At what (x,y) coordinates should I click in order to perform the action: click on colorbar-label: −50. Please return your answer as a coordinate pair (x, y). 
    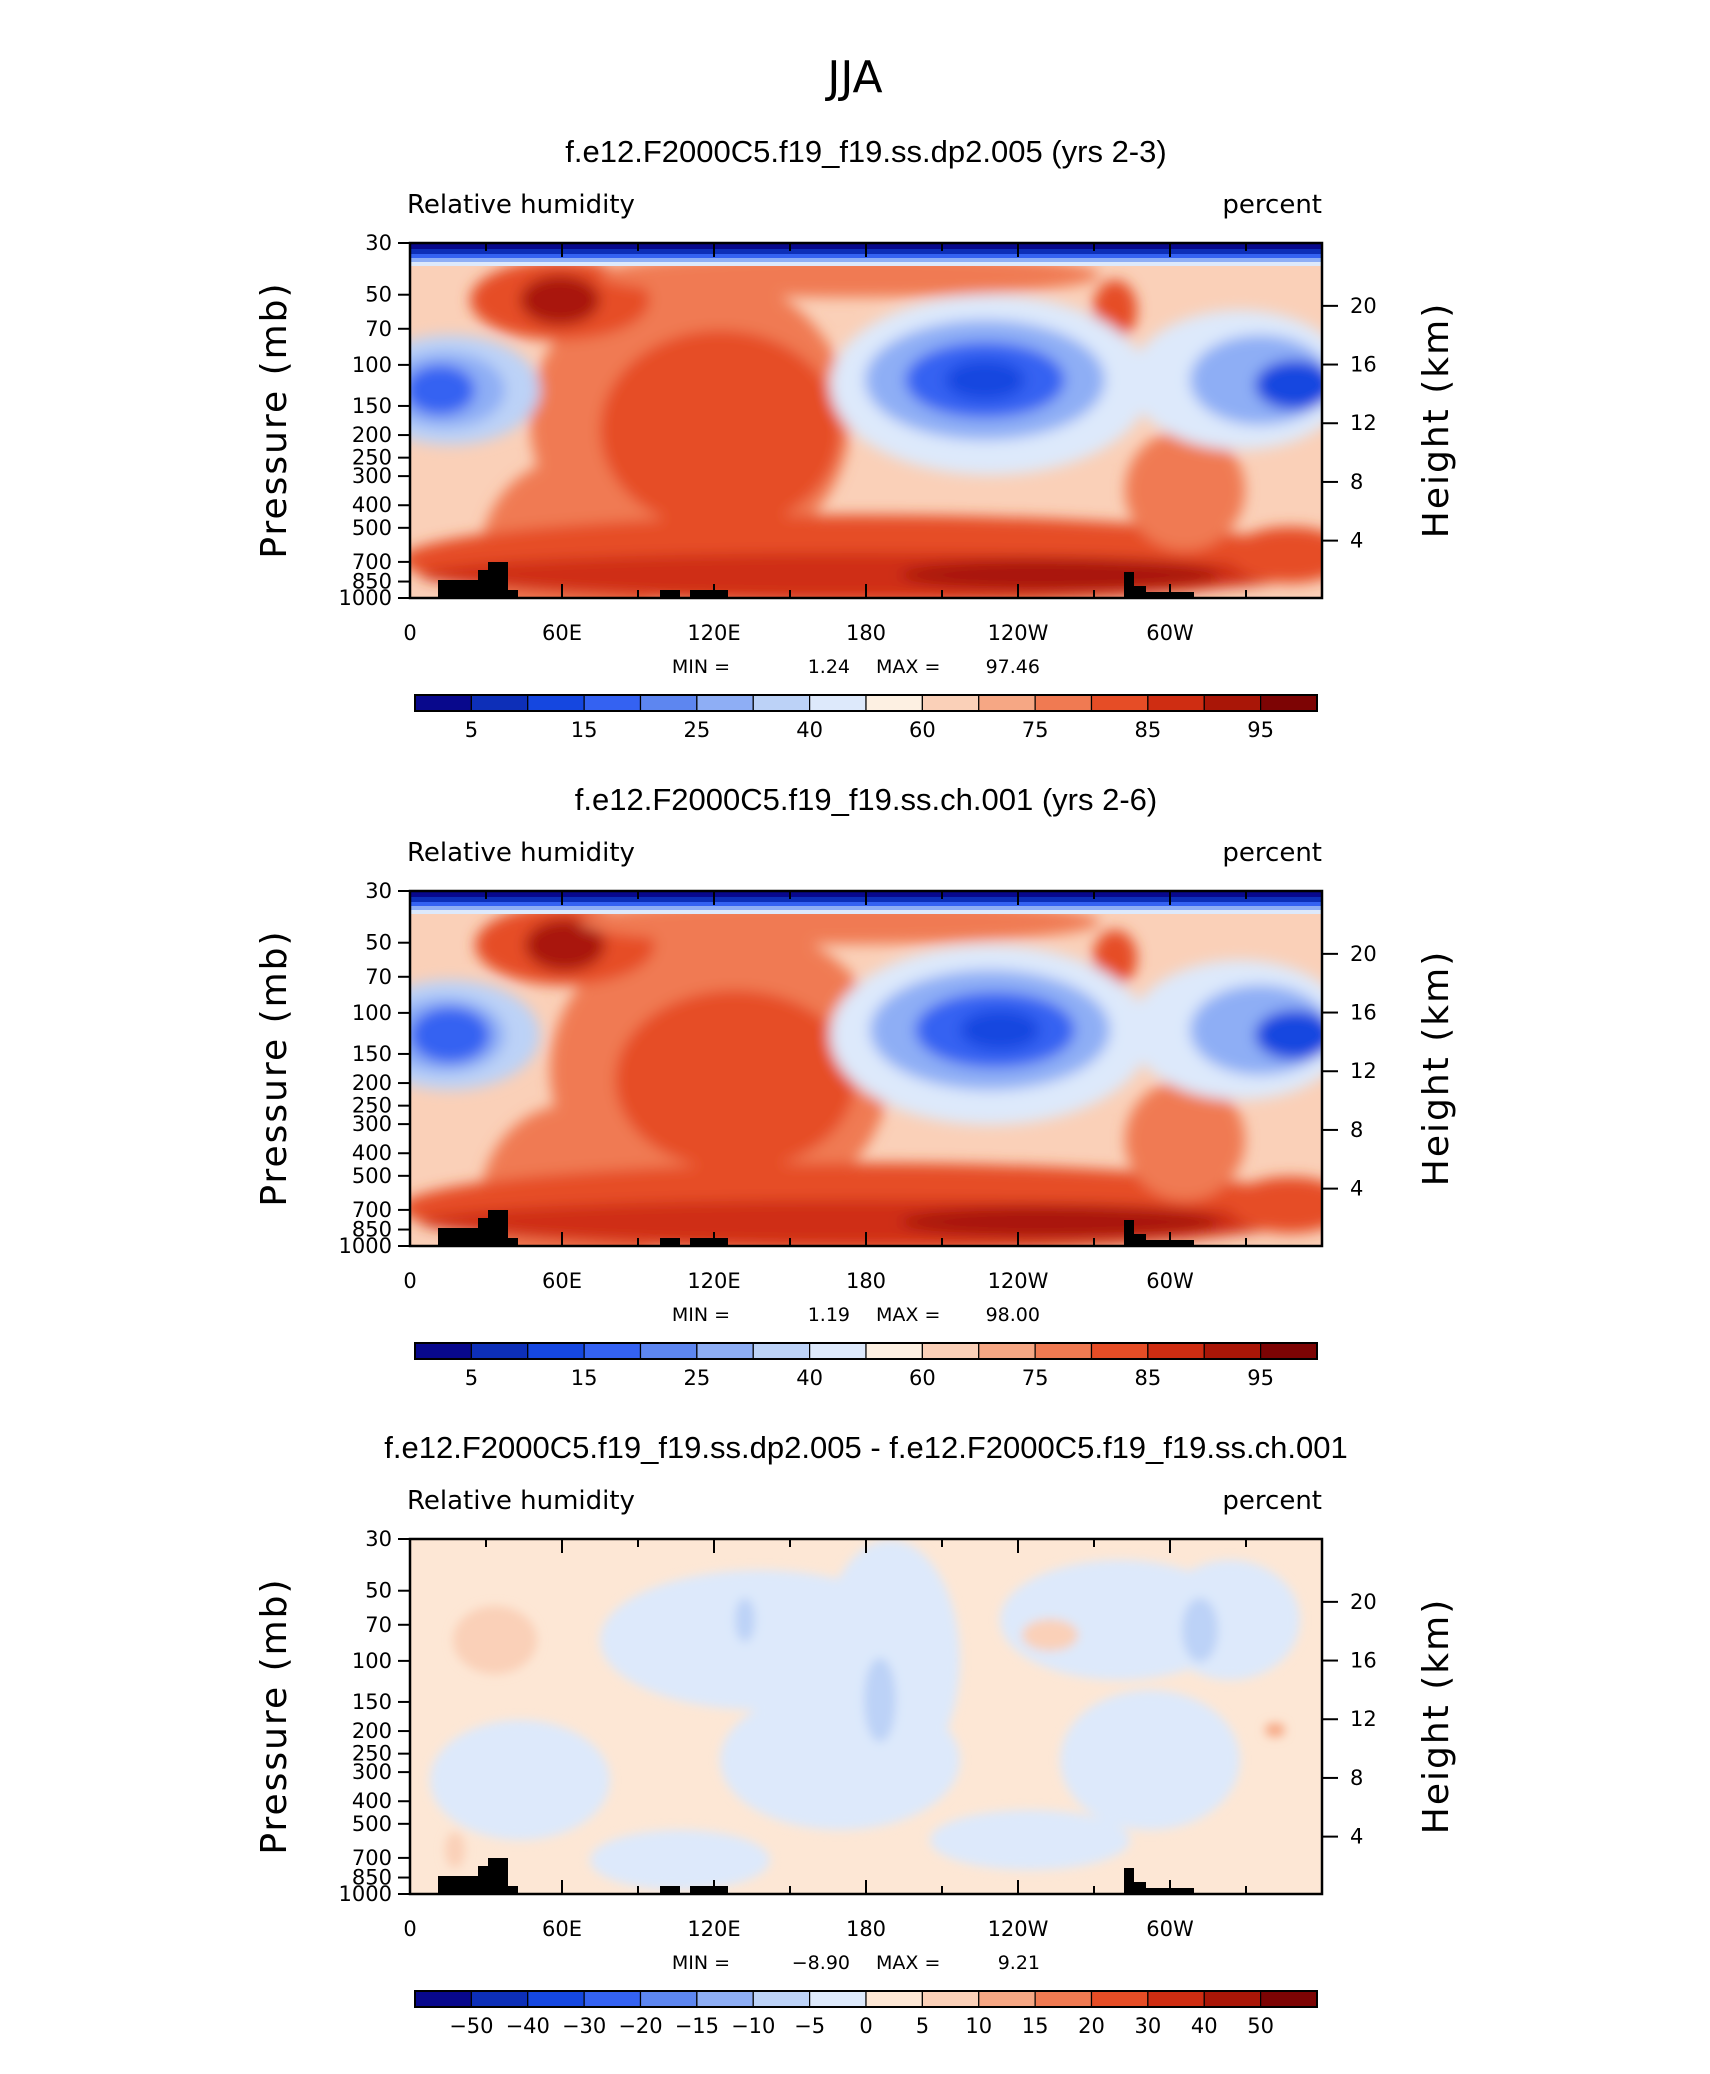
    Looking at the image, I should click on (471, 2026).